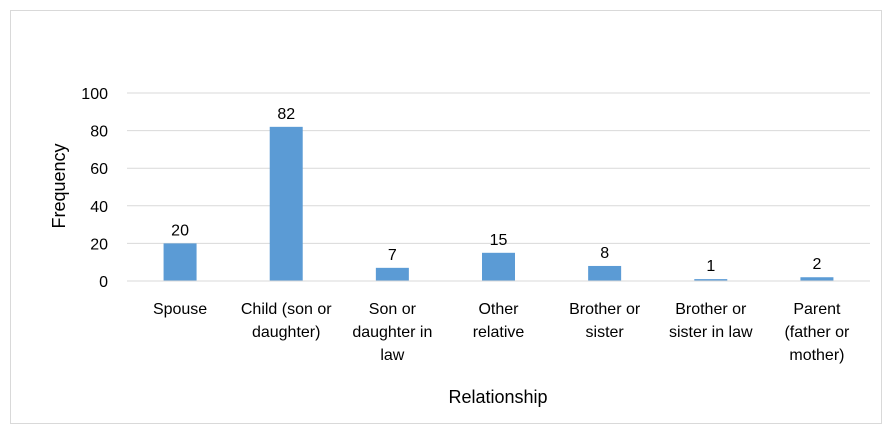 This screenshot has width=893, height=432. I want to click on category-label-line: sister in law, so click(711, 332).